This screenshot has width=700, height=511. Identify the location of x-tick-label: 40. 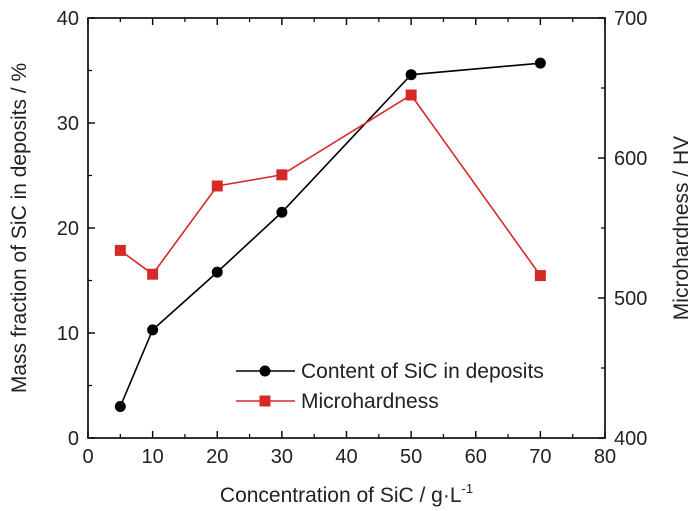
(346, 457).